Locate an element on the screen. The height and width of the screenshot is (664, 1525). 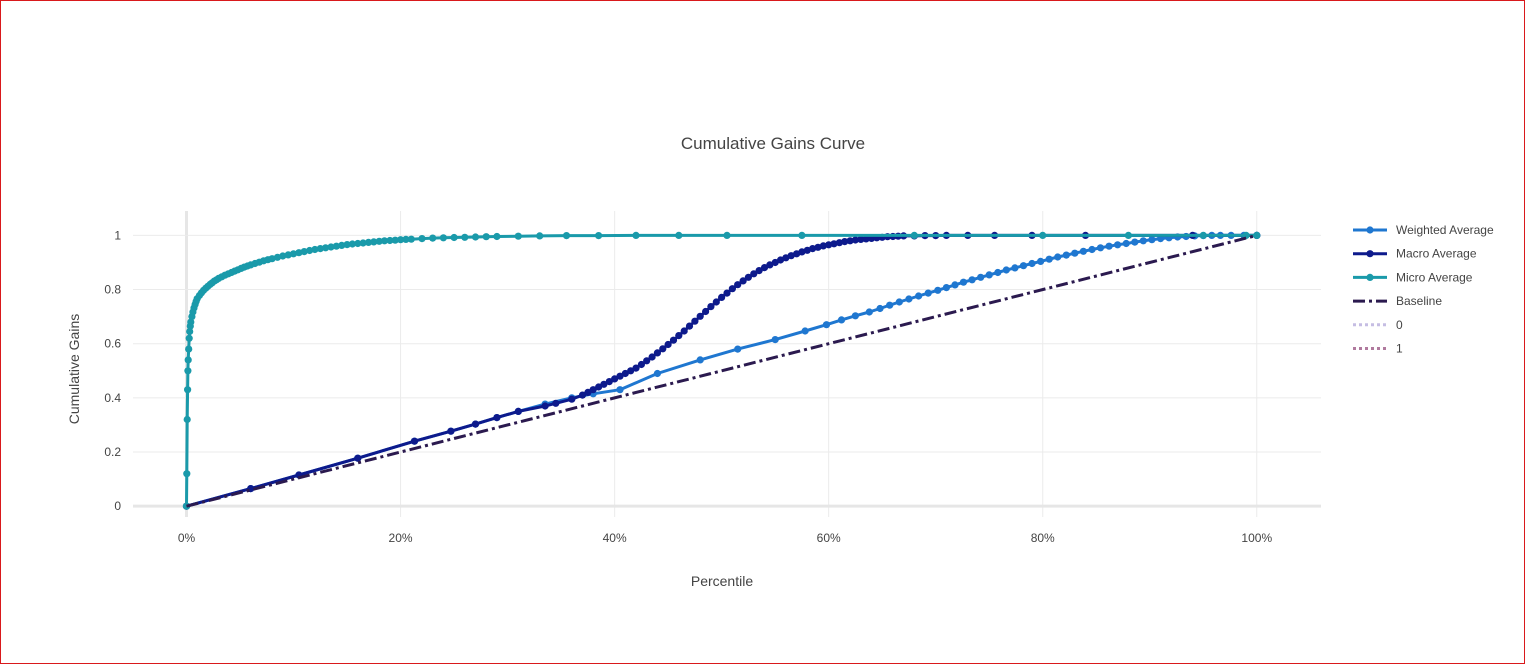
chart-title: Cumulative Gains Curve is located at coordinates (773, 143).